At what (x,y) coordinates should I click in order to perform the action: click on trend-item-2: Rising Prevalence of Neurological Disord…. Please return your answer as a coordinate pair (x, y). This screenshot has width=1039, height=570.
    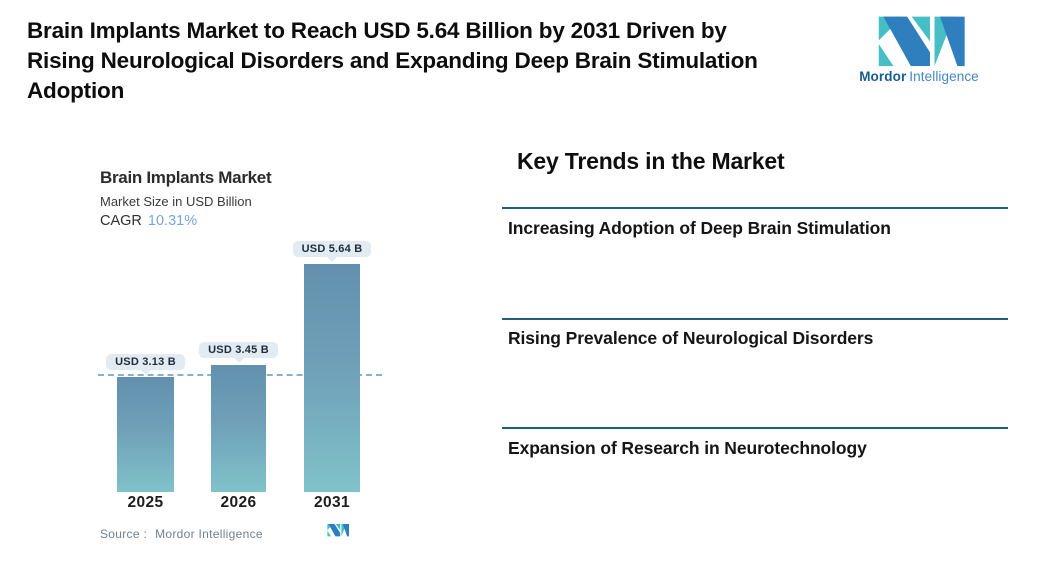
    Looking at the image, I should click on (691, 338).